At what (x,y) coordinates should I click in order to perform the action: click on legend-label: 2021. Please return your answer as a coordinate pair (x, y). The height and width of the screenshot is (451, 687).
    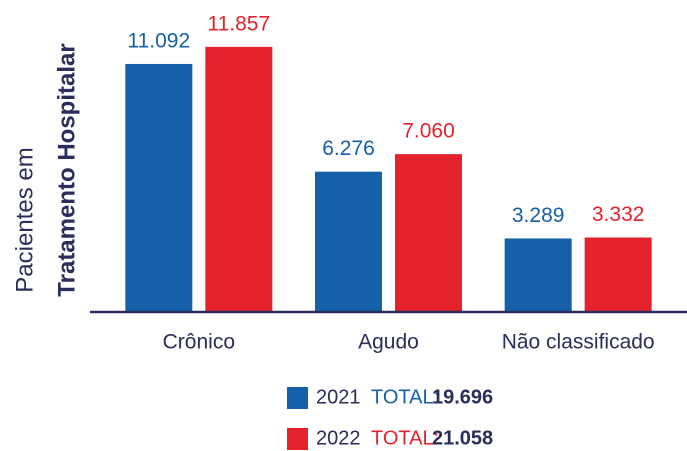
    Looking at the image, I should click on (338, 397).